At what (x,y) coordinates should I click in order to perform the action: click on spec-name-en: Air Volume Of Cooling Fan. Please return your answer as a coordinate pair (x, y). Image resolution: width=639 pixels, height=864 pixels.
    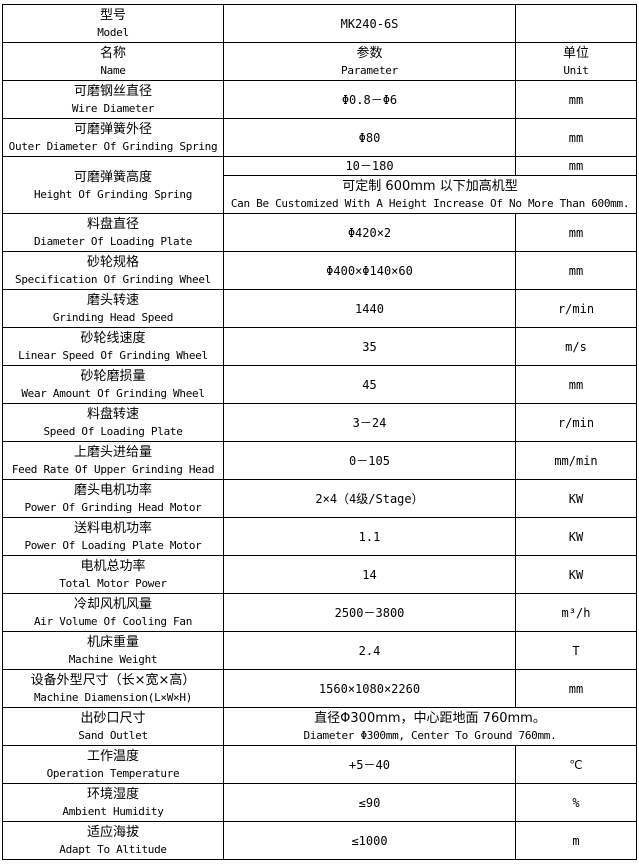
    Looking at the image, I should click on (113, 621).